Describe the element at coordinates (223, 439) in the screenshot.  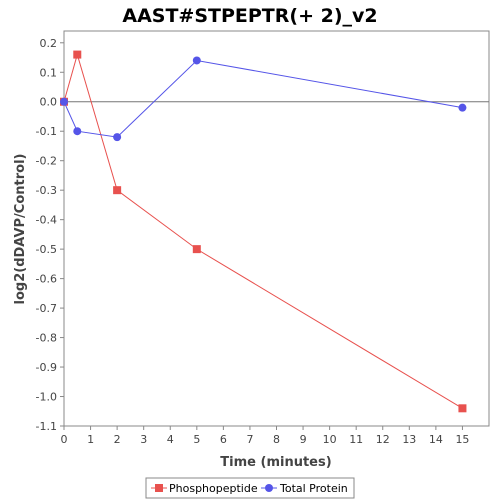
I see `x-tick-label: 6` at that location.